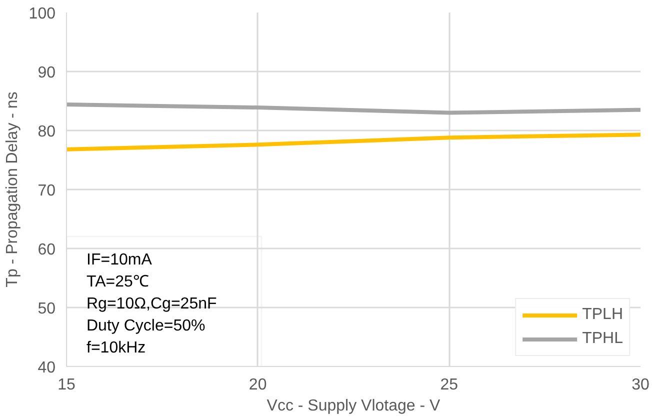 This screenshot has width=665, height=417. Describe the element at coordinates (353, 406) in the screenshot. I see `x-axis-title: Vcc - Supply Vlotage - V` at that location.